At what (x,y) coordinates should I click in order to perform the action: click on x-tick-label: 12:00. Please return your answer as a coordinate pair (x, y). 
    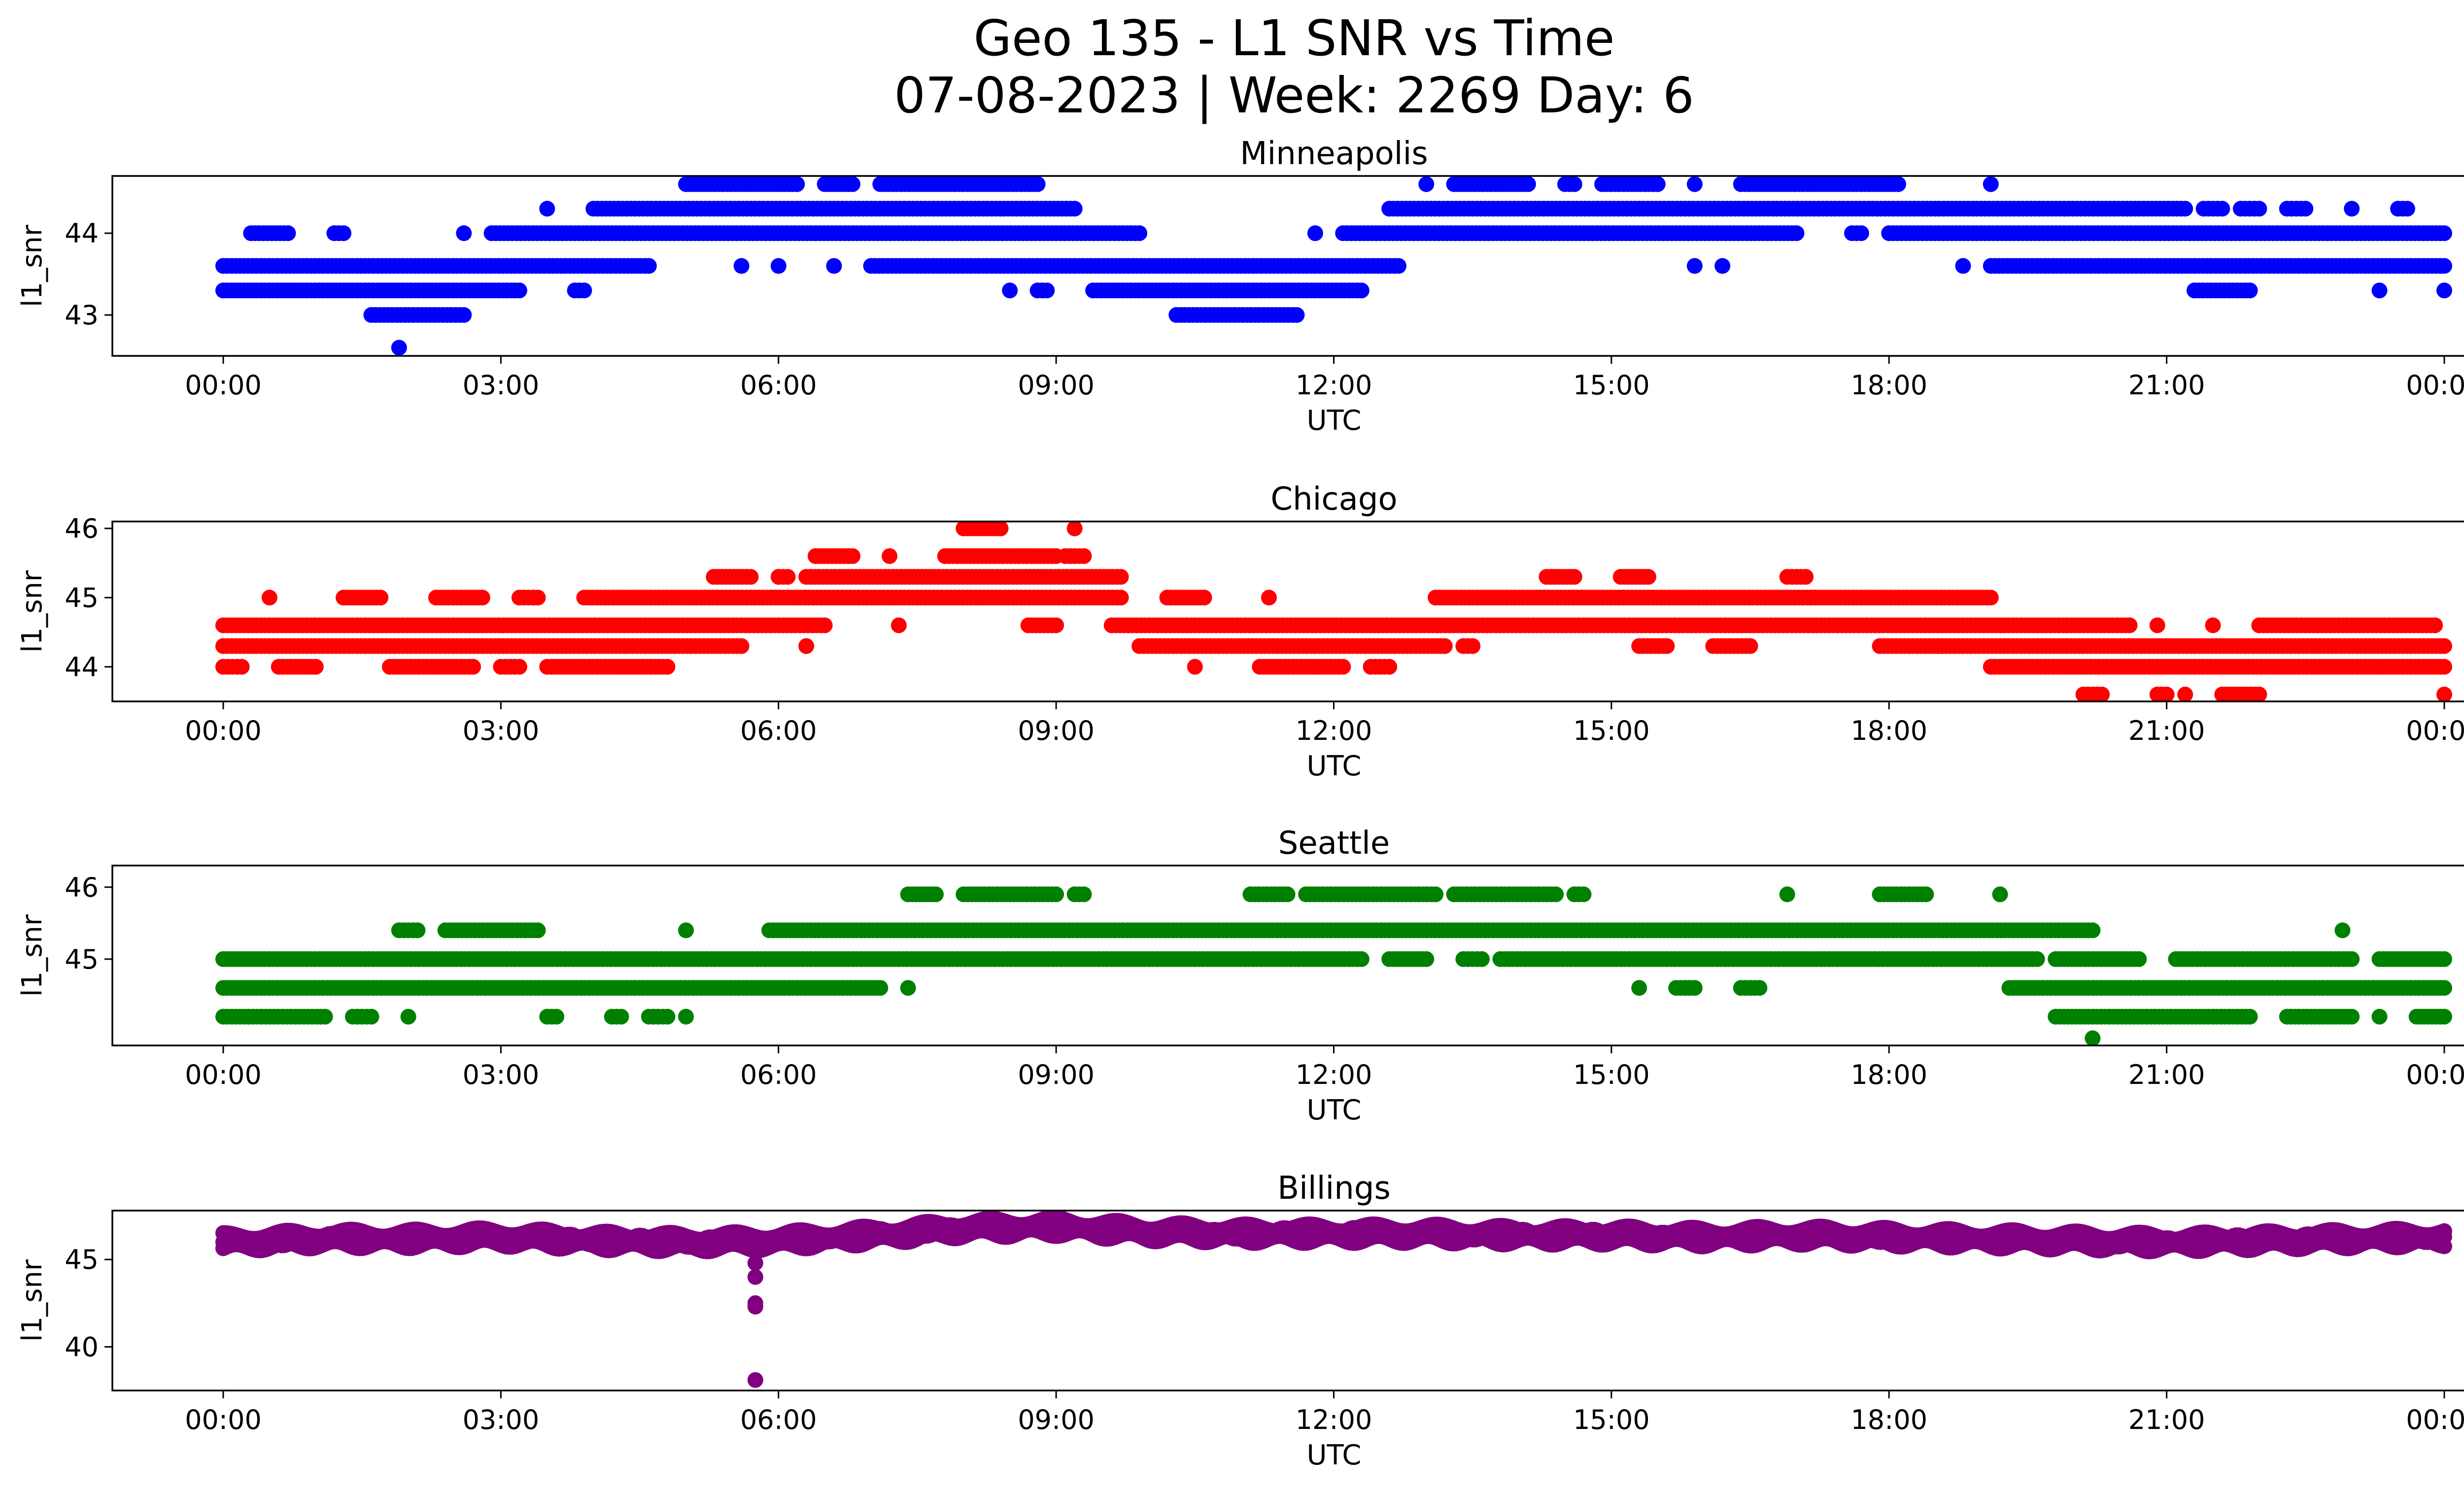
    Looking at the image, I should click on (1334, 730).